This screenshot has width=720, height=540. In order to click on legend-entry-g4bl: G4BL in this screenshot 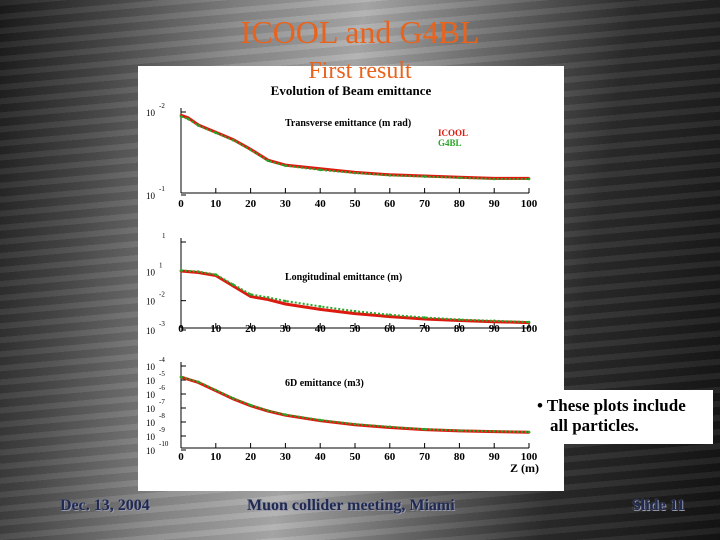, I will do `click(450, 143)`.